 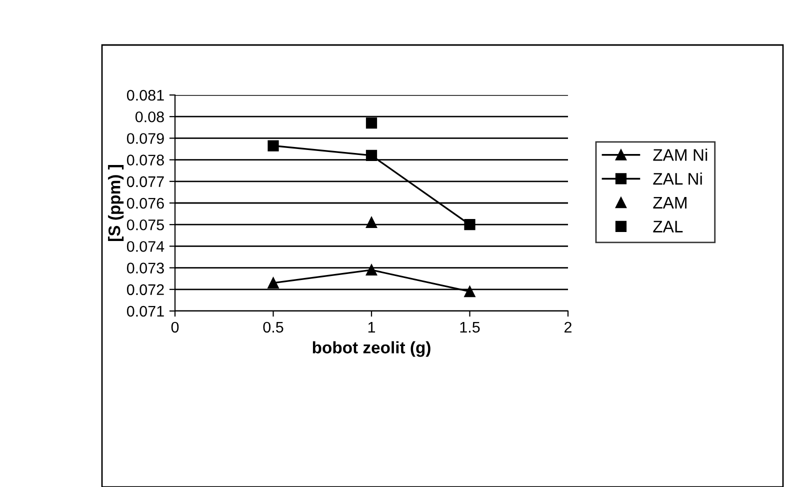 What do you see at coordinates (145, 95) in the screenshot?
I see `y-tick-label: 0.081` at bounding box center [145, 95].